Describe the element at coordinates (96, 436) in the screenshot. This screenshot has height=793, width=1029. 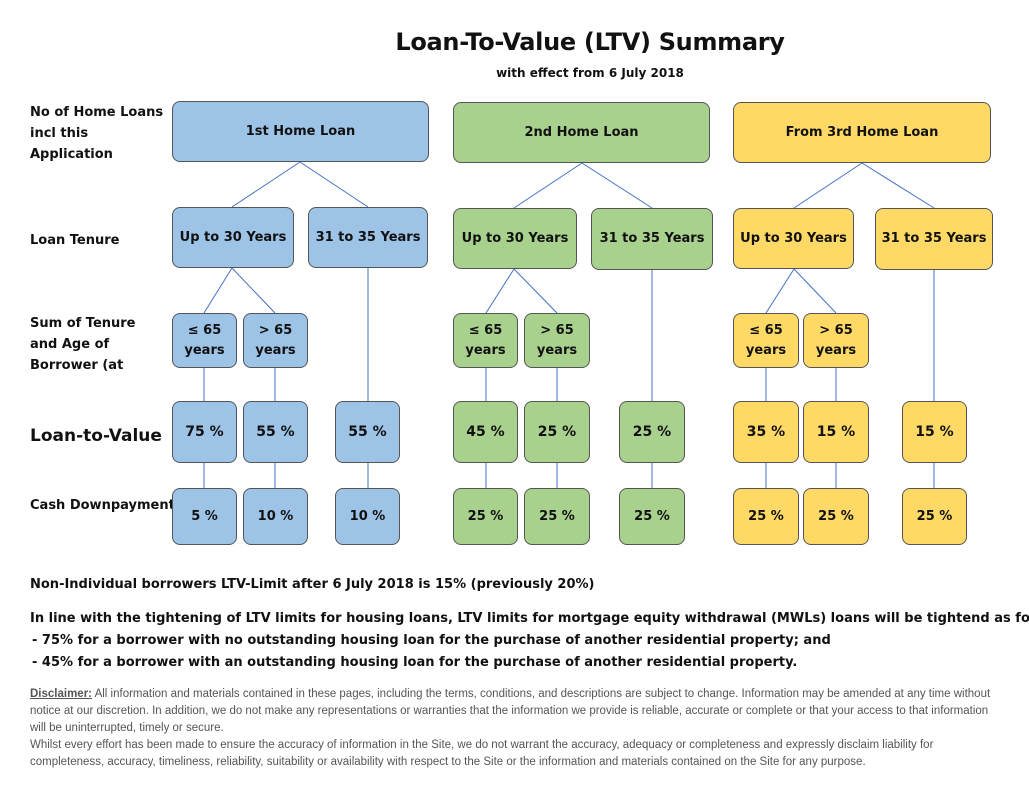
I see `row-label-loan-to-value: Loan-to-Value` at that location.